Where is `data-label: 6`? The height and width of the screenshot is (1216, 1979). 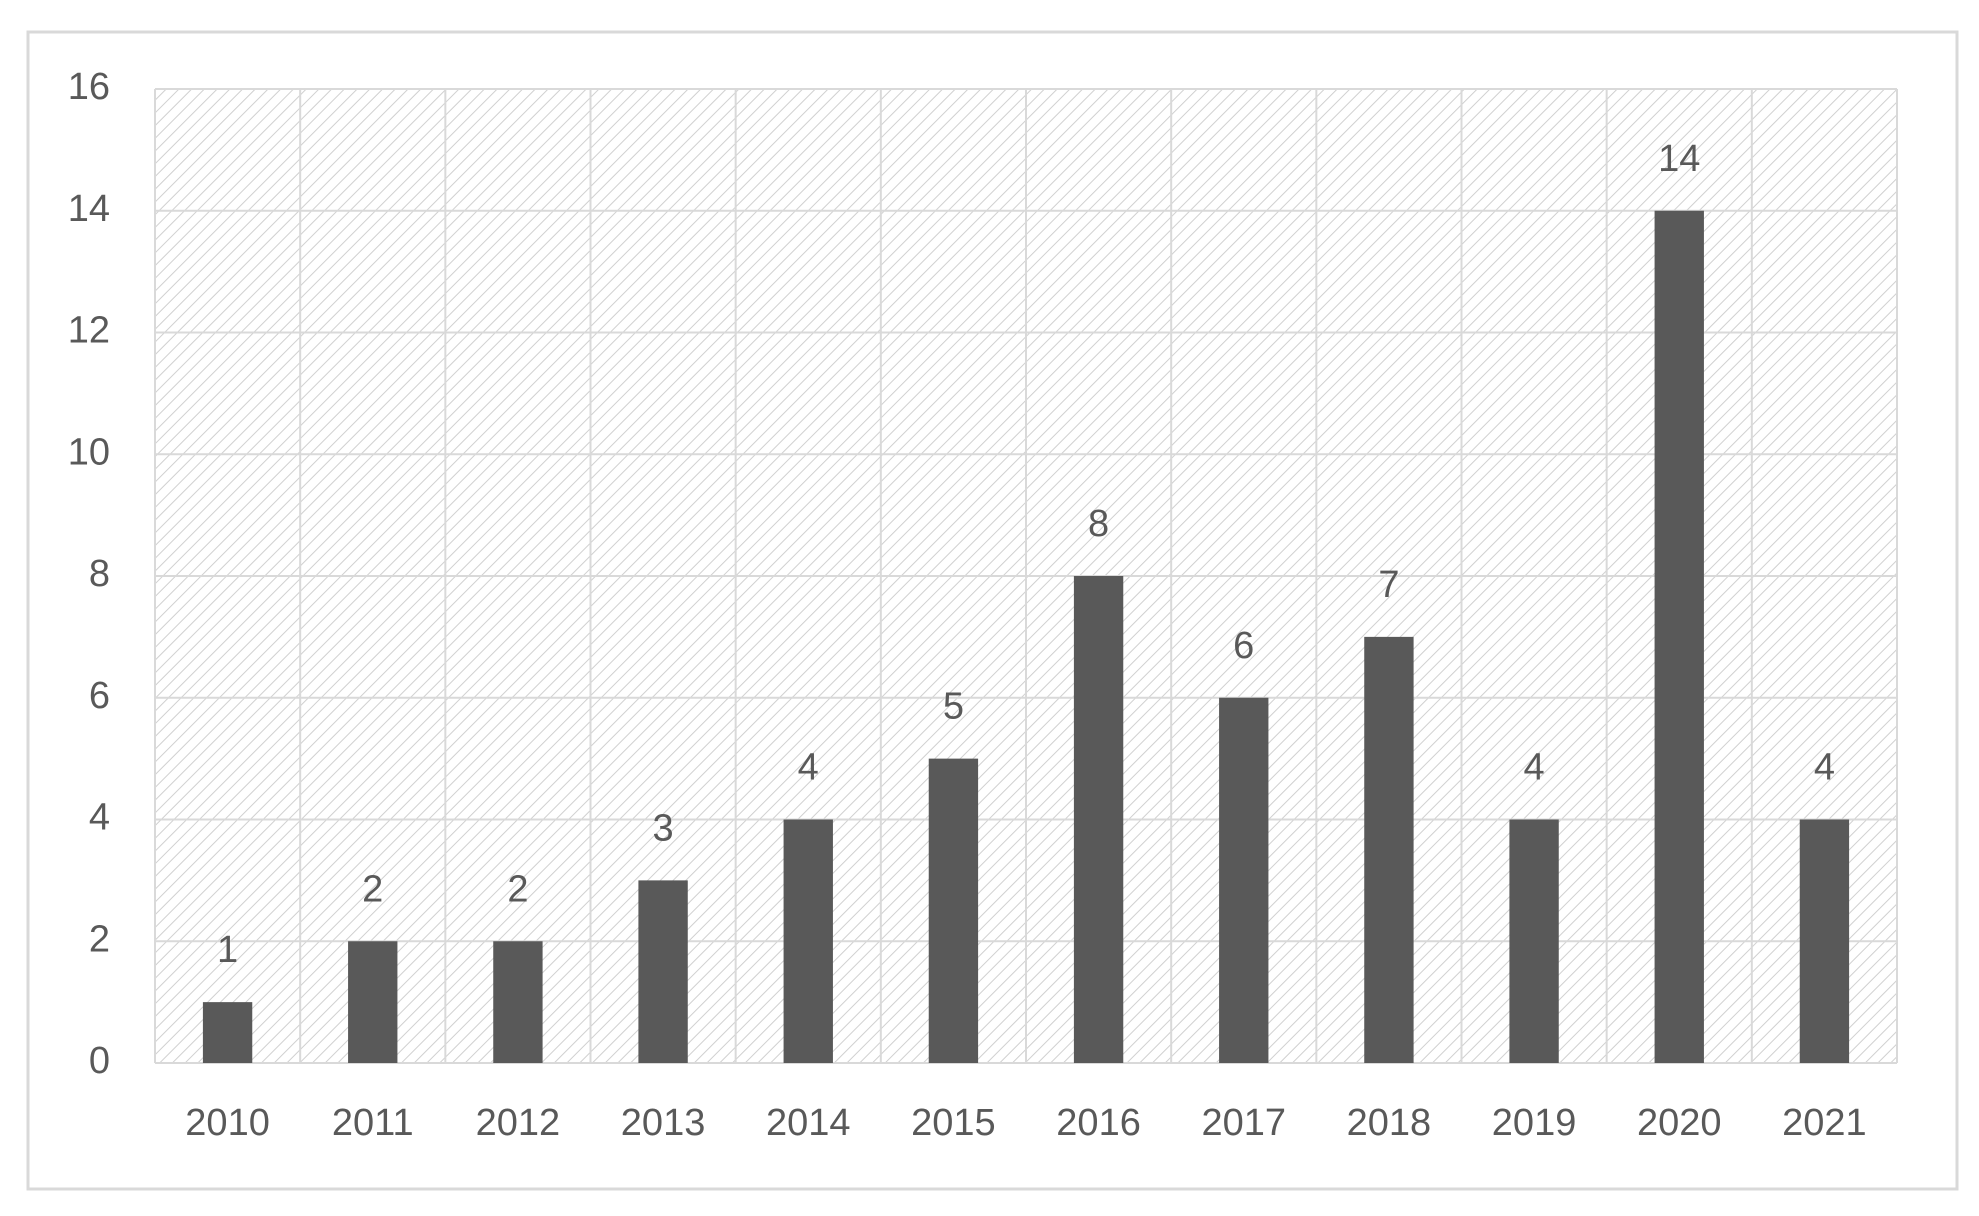 data-label: 6 is located at coordinates (1243, 646).